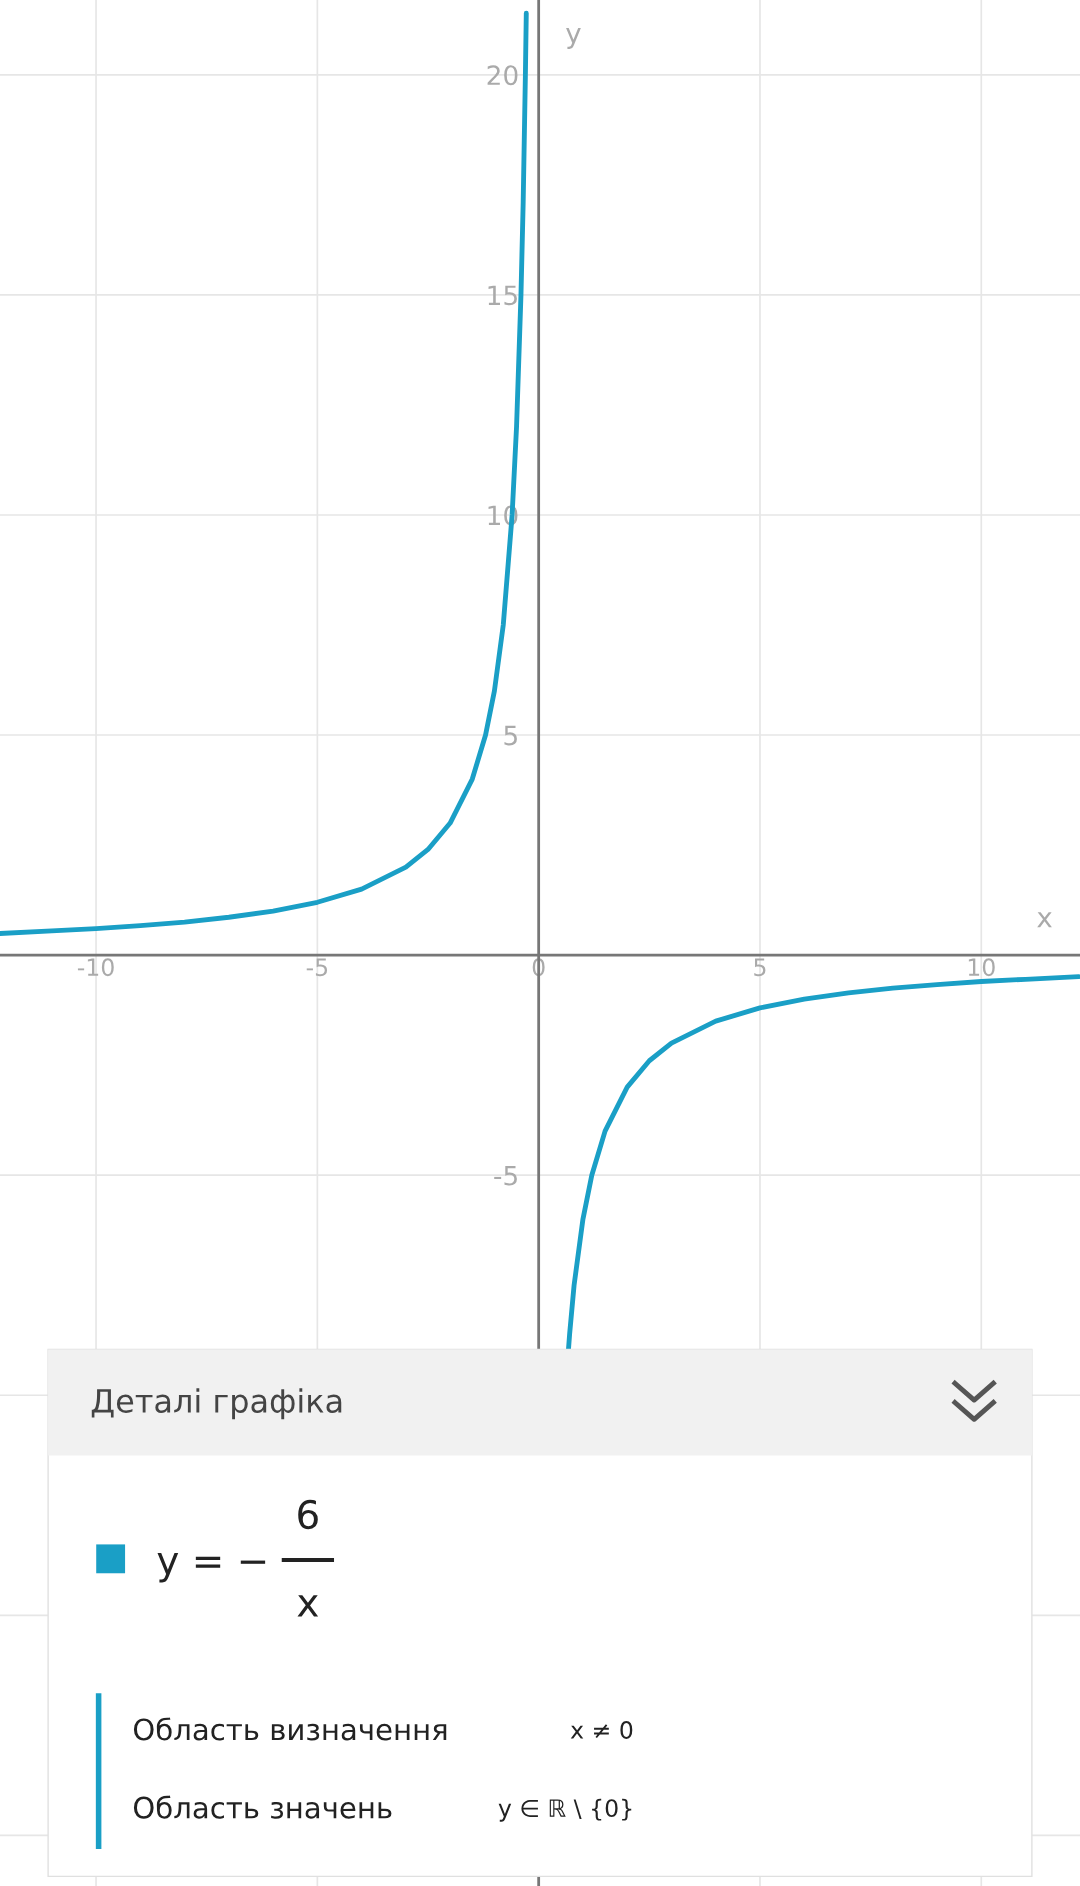 The height and width of the screenshot is (1886, 1080). Describe the element at coordinates (502, 75) in the screenshot. I see `y-tick-label: 20` at that location.